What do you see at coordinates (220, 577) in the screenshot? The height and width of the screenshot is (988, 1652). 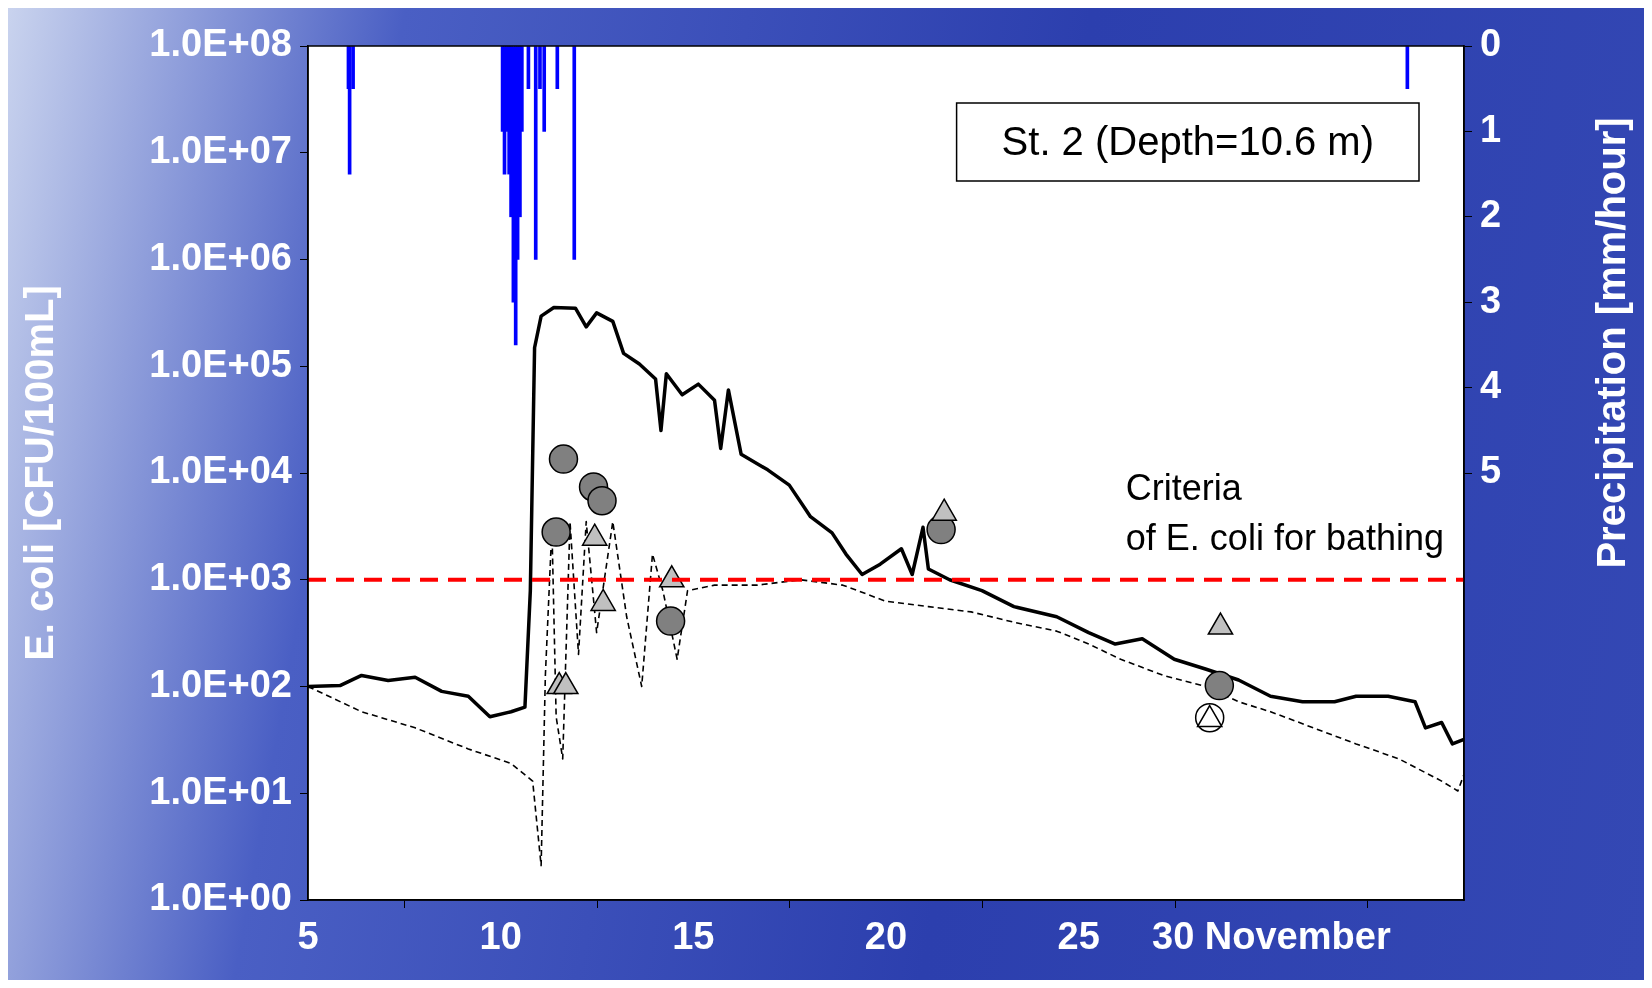 I see `y-tick-label: 1.0E+03` at bounding box center [220, 577].